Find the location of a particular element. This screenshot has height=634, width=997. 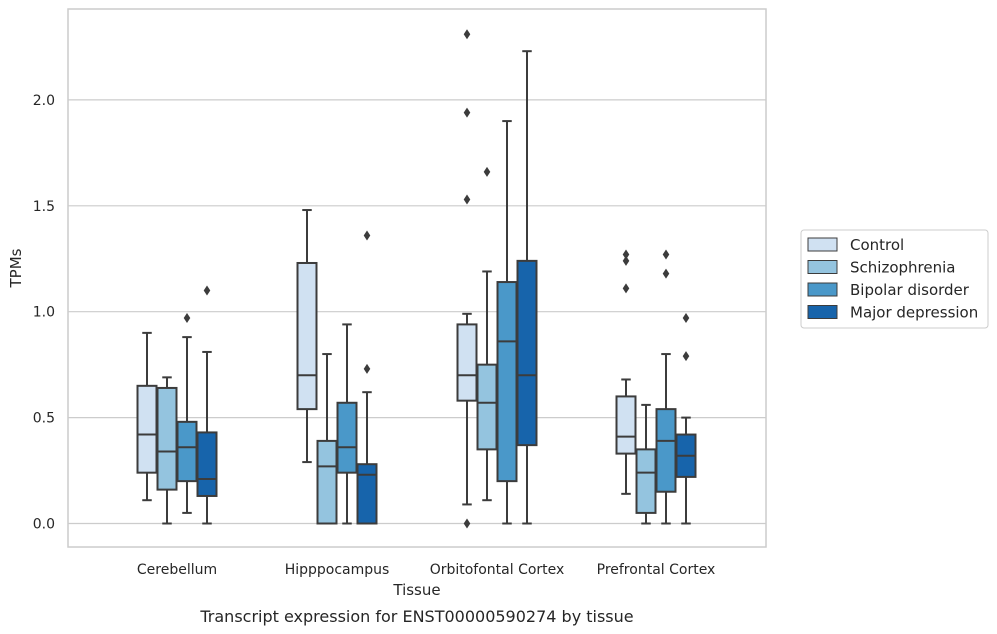

legend-frame is located at coordinates (894, 279).